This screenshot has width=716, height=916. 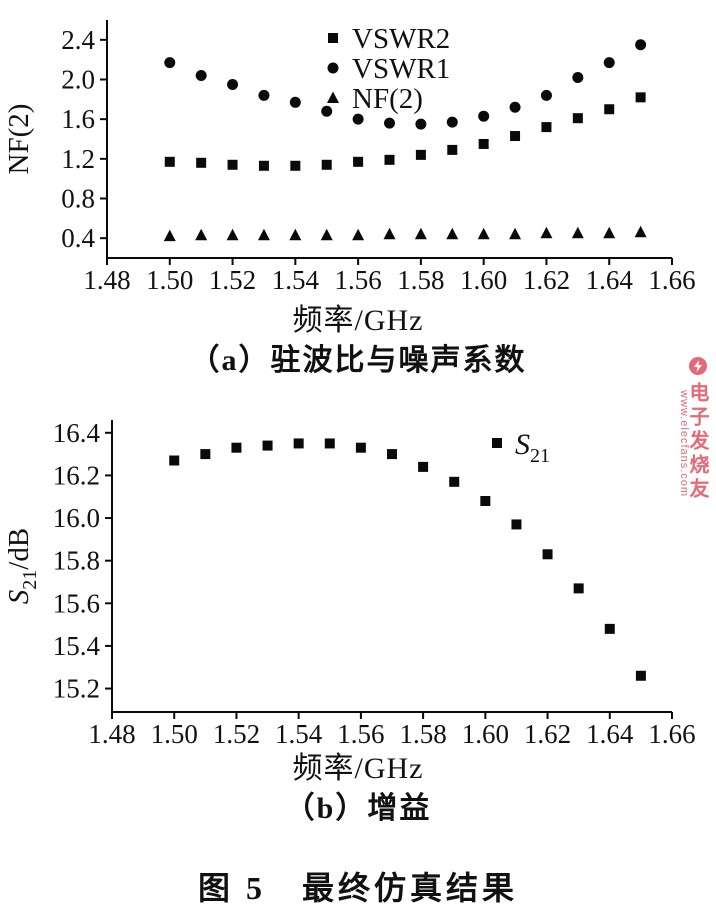 What do you see at coordinates (76, 603) in the screenshot?
I see `y-tick-label: 15.6` at bounding box center [76, 603].